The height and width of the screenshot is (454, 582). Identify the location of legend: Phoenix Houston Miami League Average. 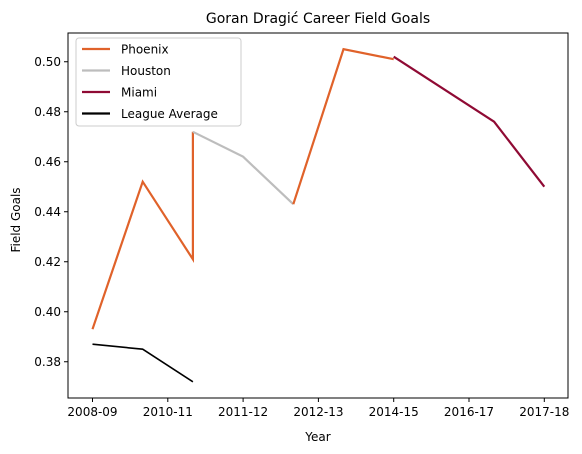
(158, 82).